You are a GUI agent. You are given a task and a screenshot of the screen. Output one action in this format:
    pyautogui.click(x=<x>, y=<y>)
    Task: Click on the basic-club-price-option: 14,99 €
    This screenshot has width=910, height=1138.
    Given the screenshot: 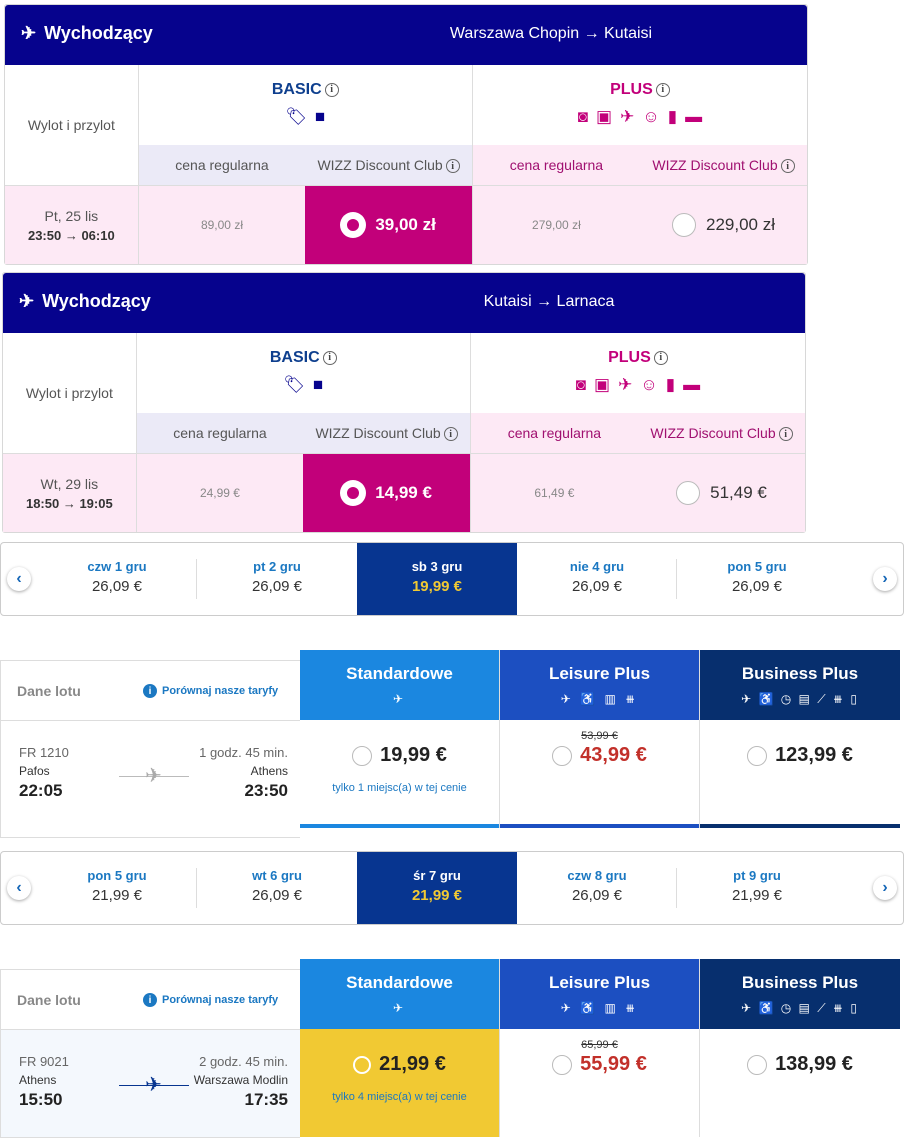 What is the action you would take?
    pyautogui.click(x=386, y=493)
    